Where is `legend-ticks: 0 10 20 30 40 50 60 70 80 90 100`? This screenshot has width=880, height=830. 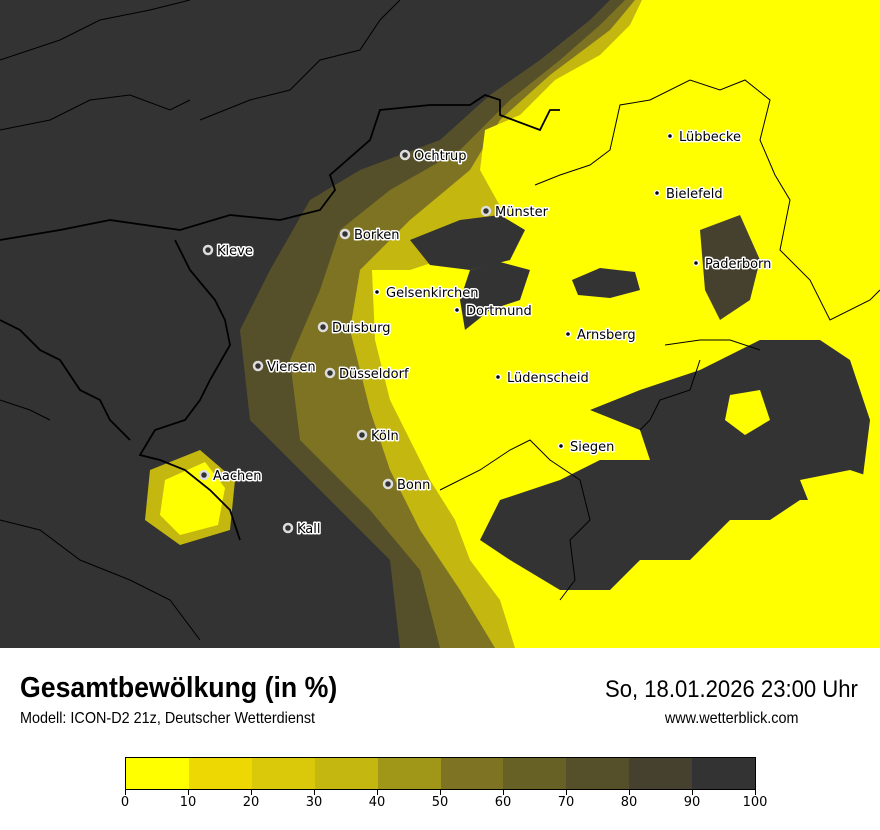 legend-ticks: 0 10 20 30 40 50 60 70 80 90 100 is located at coordinates (444, 805).